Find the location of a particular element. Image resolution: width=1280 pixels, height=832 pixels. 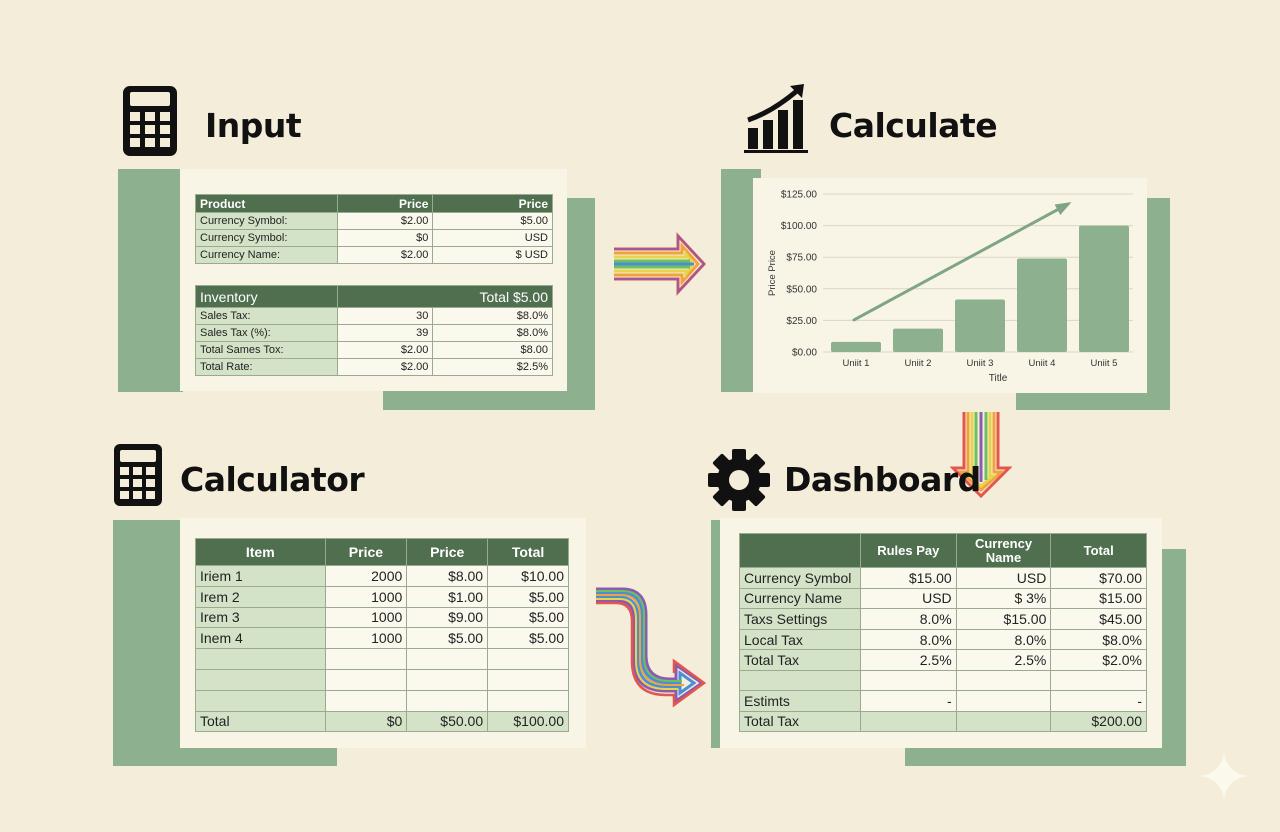

section-title-input: Input is located at coordinates (253, 125).